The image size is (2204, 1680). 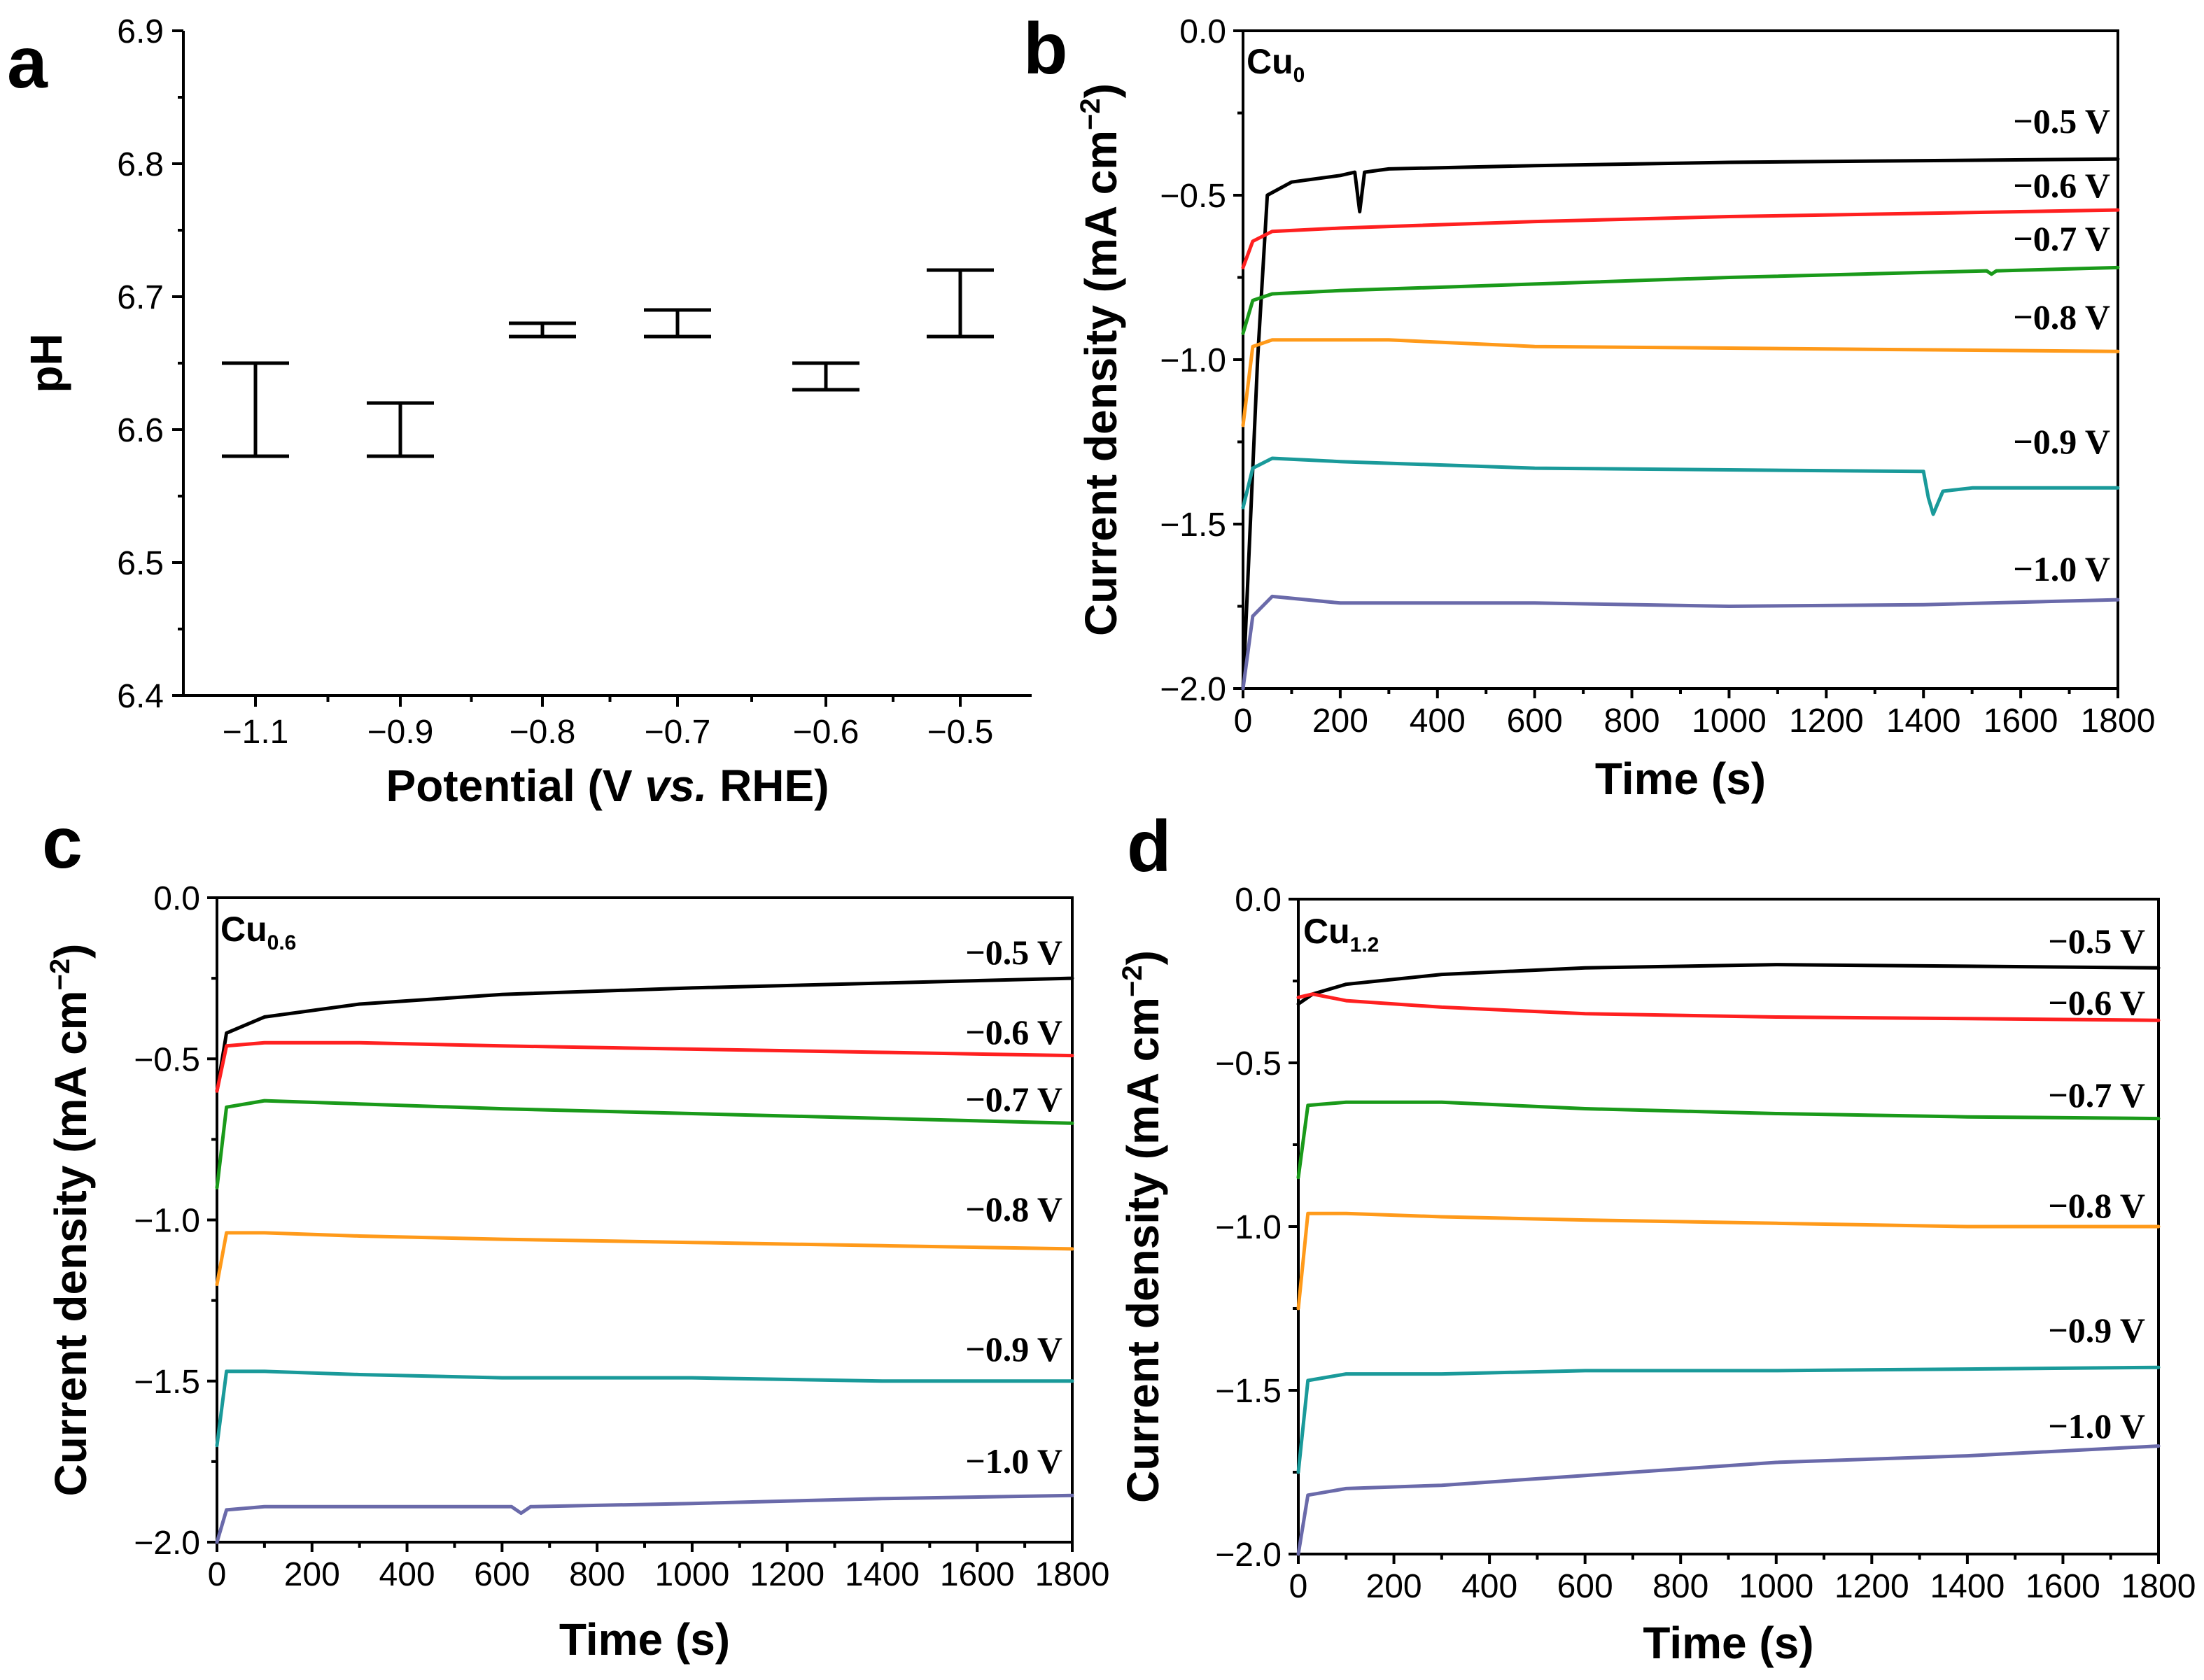 I want to click on sample-label-sub: 0.6, so click(x=282, y=942).